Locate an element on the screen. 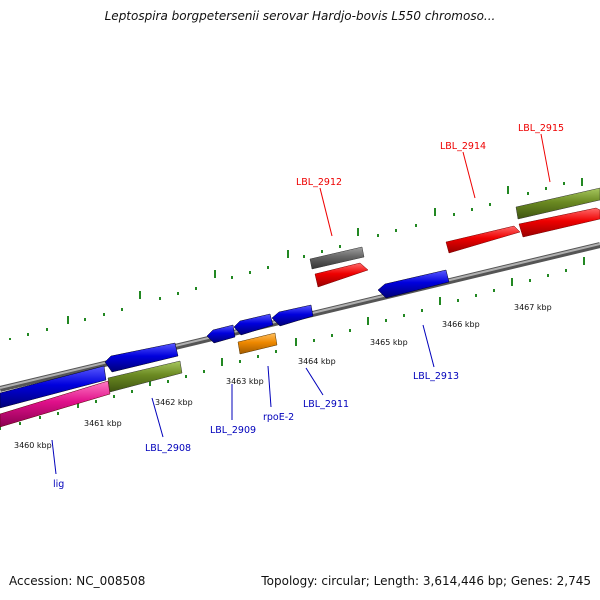  gene-label-lbl-2915: LBL_2915 is located at coordinates (541, 128).